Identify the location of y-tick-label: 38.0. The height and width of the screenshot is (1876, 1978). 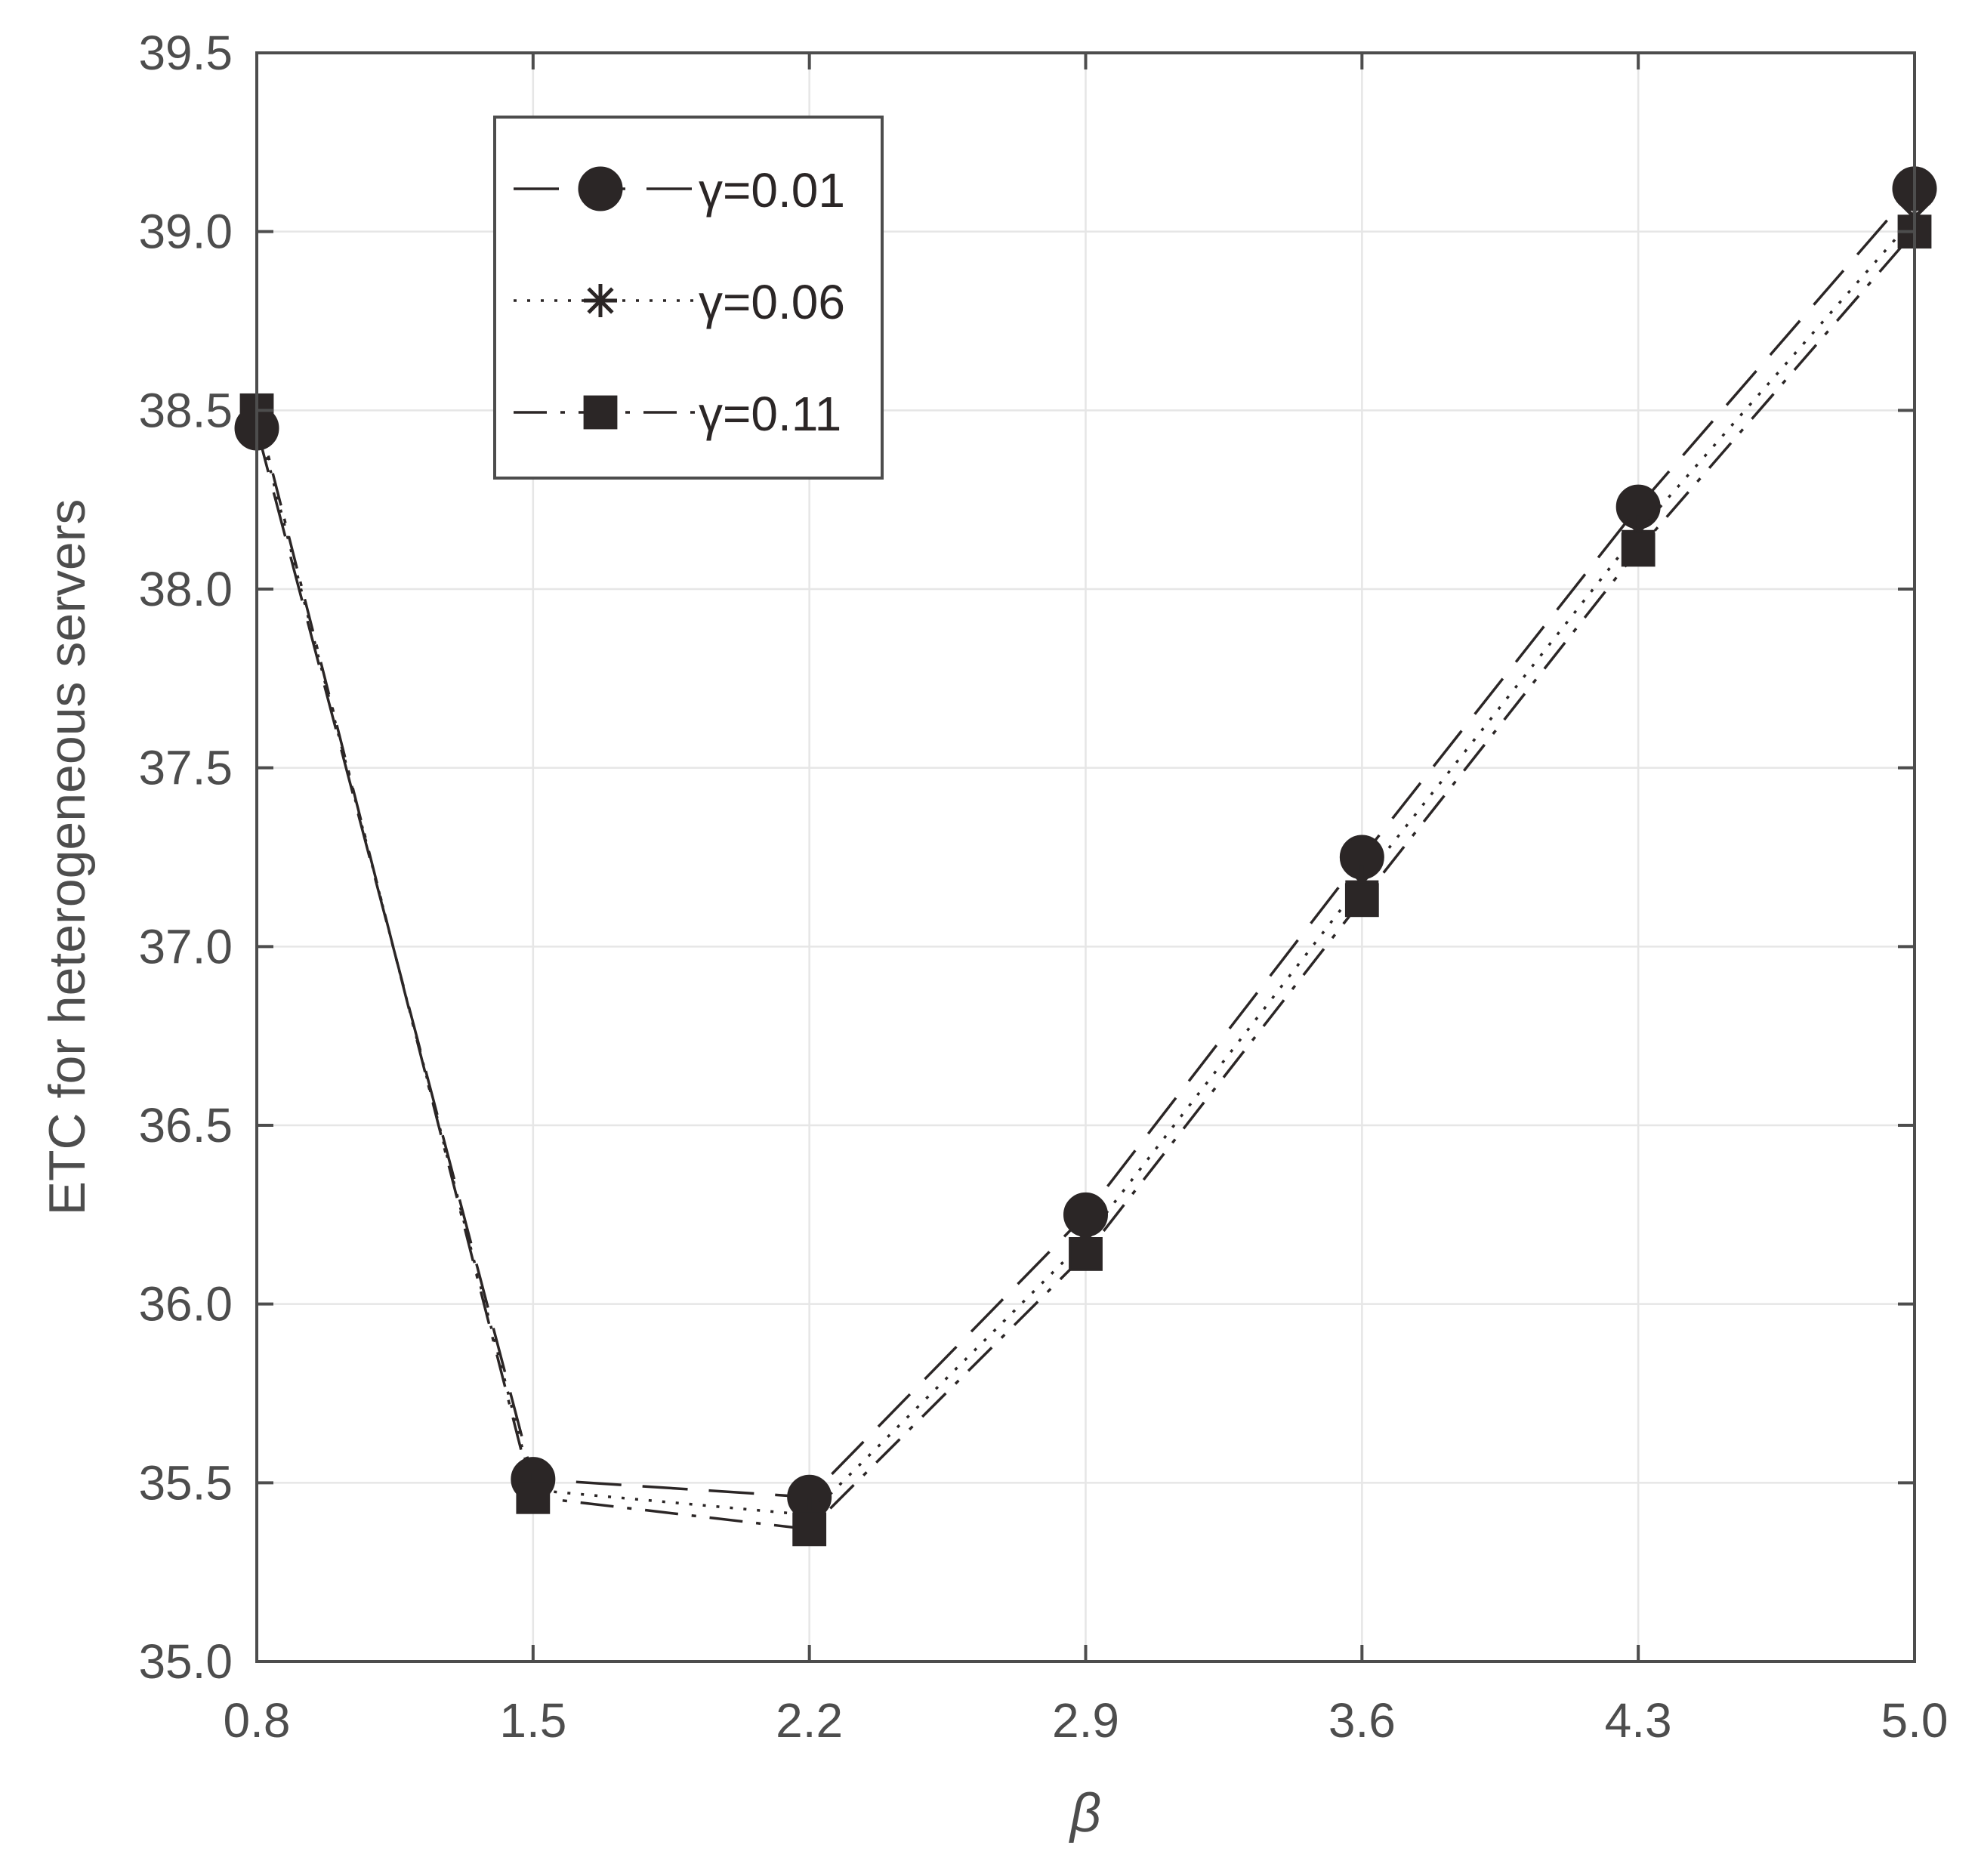
(185, 589).